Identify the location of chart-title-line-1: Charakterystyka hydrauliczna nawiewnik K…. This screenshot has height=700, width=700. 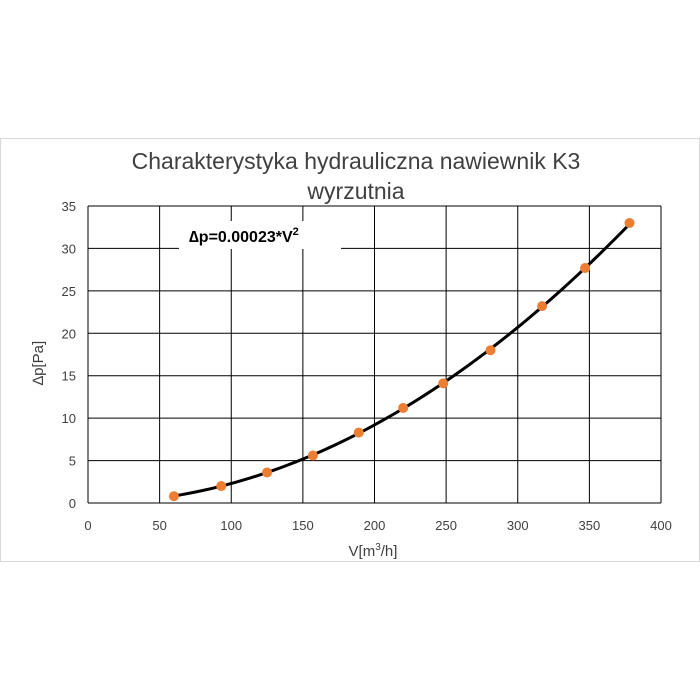
(356, 161).